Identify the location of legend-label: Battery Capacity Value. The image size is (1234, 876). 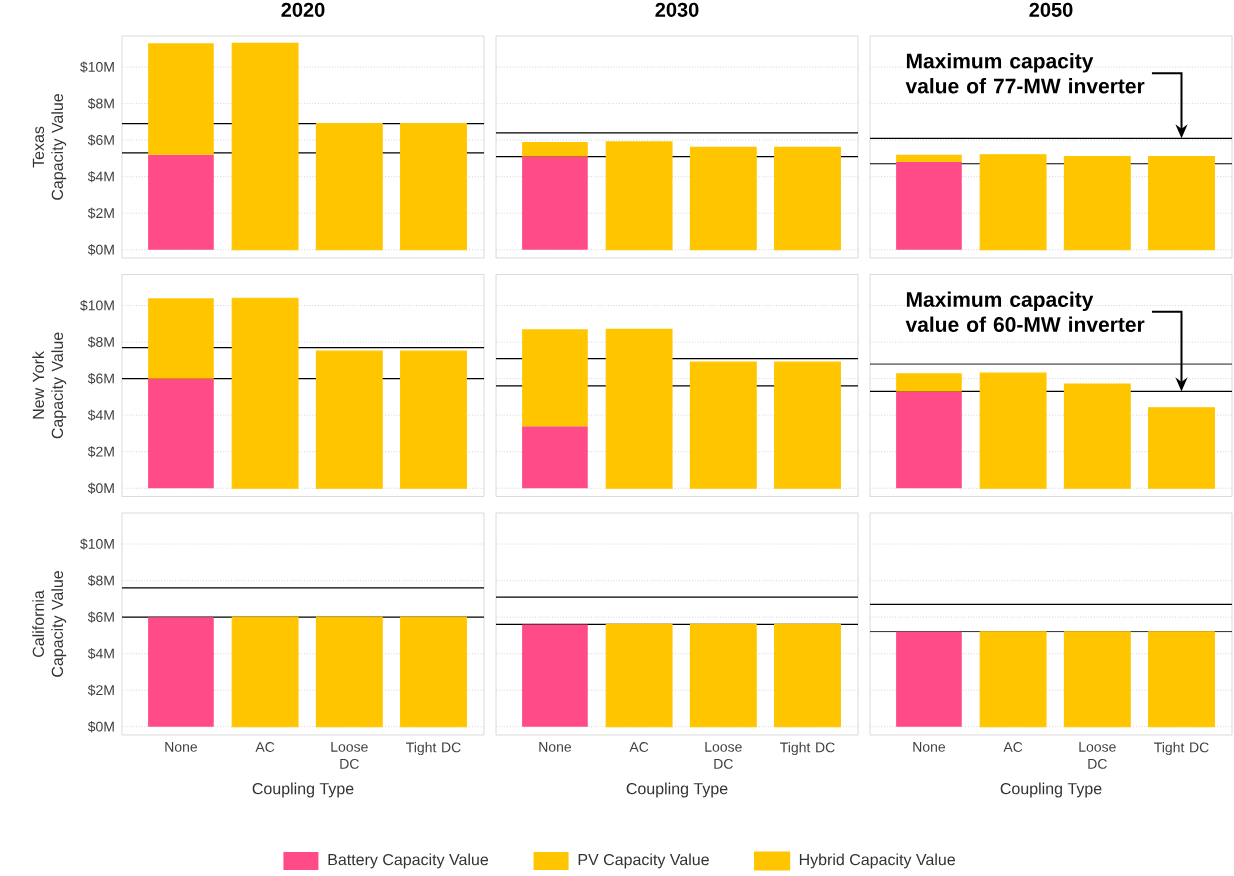
(408, 861).